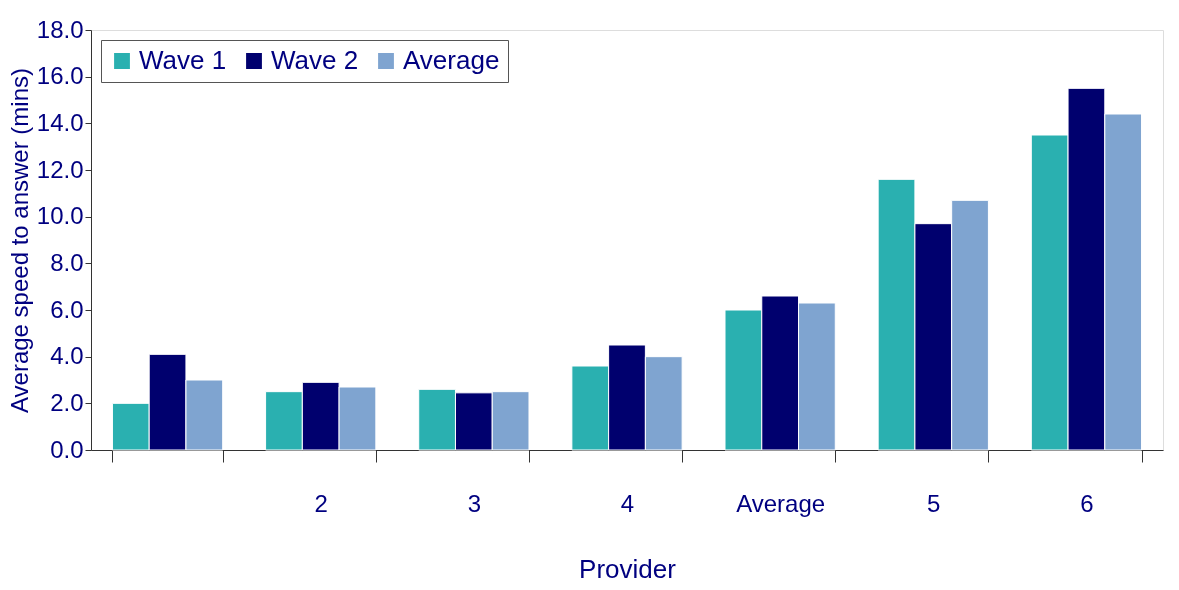 The width and height of the screenshot is (1179, 590). Describe the element at coordinates (934, 503) in the screenshot. I see `x-tick-label: 5` at that location.